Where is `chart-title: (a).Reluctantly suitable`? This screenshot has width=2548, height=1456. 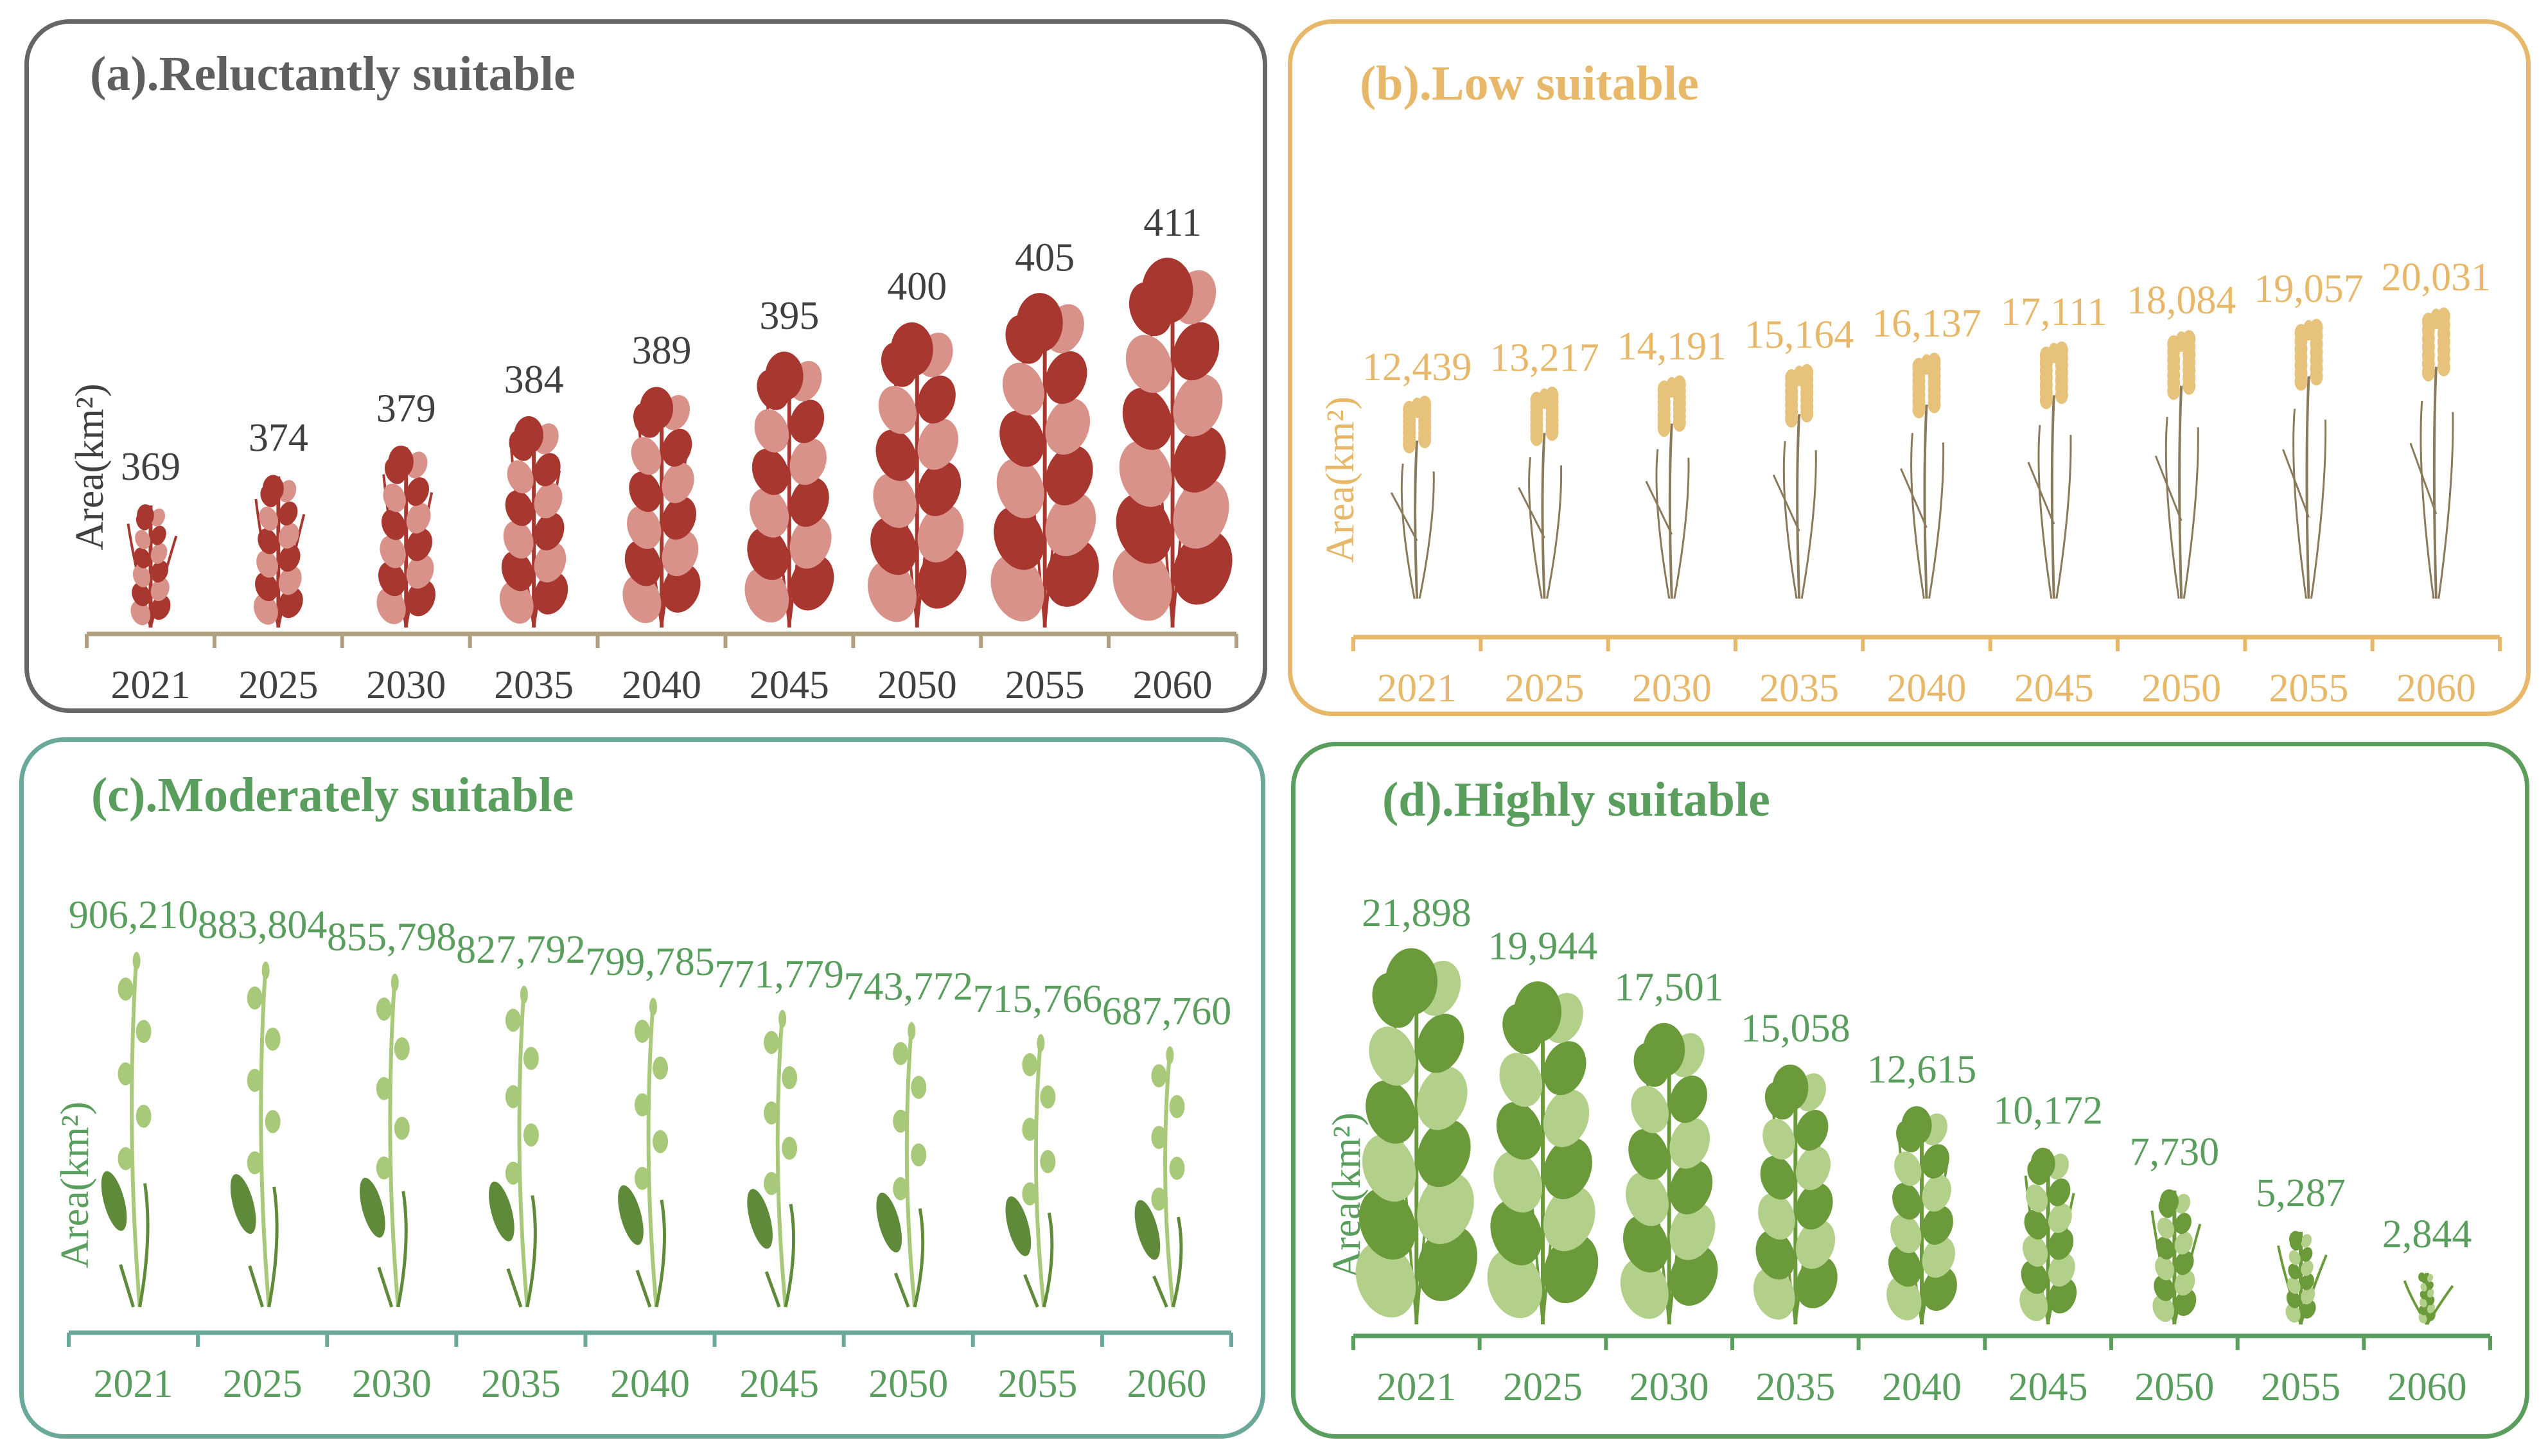 chart-title: (a).Reluctantly suitable is located at coordinates (332, 74).